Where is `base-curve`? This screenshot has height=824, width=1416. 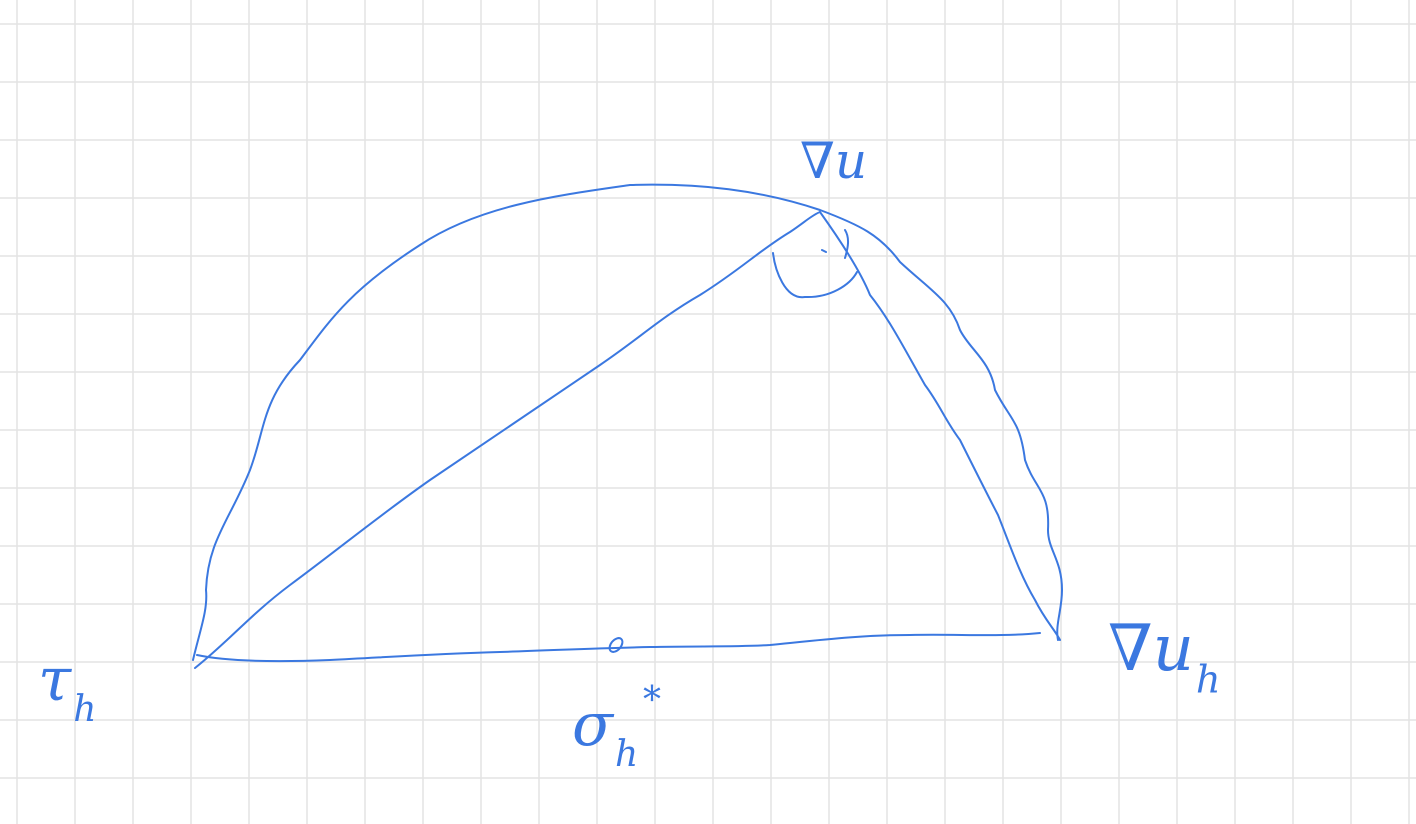 base-curve is located at coordinates (618, 647).